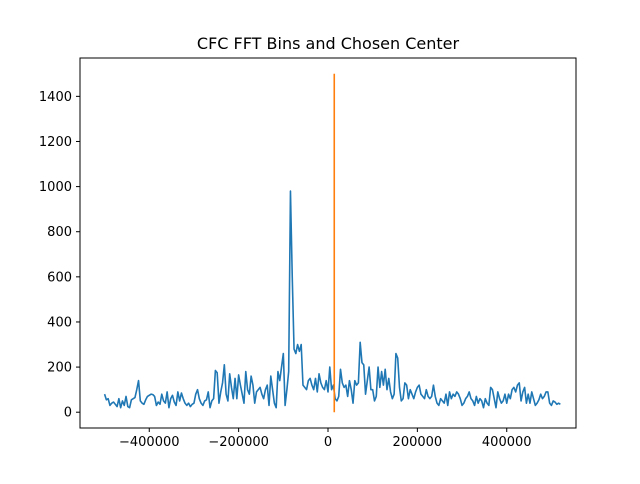 Image resolution: width=640 pixels, height=484 pixels. I want to click on chart-title: CFC FFT Bins and Chosen Center, so click(328, 43).